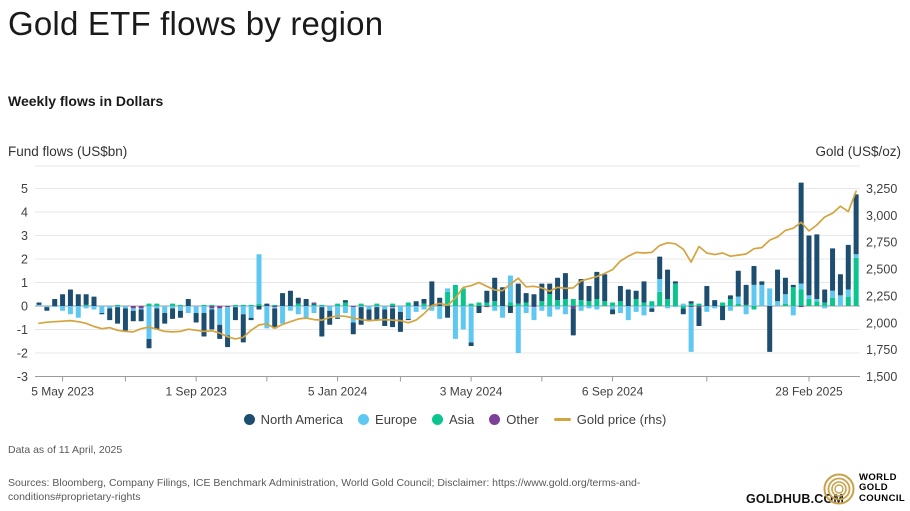 Image resolution: width=910 pixels, height=511 pixels. What do you see at coordinates (881, 296) in the screenshot?
I see `right-axis-tick-label: 2,250` at bounding box center [881, 296].